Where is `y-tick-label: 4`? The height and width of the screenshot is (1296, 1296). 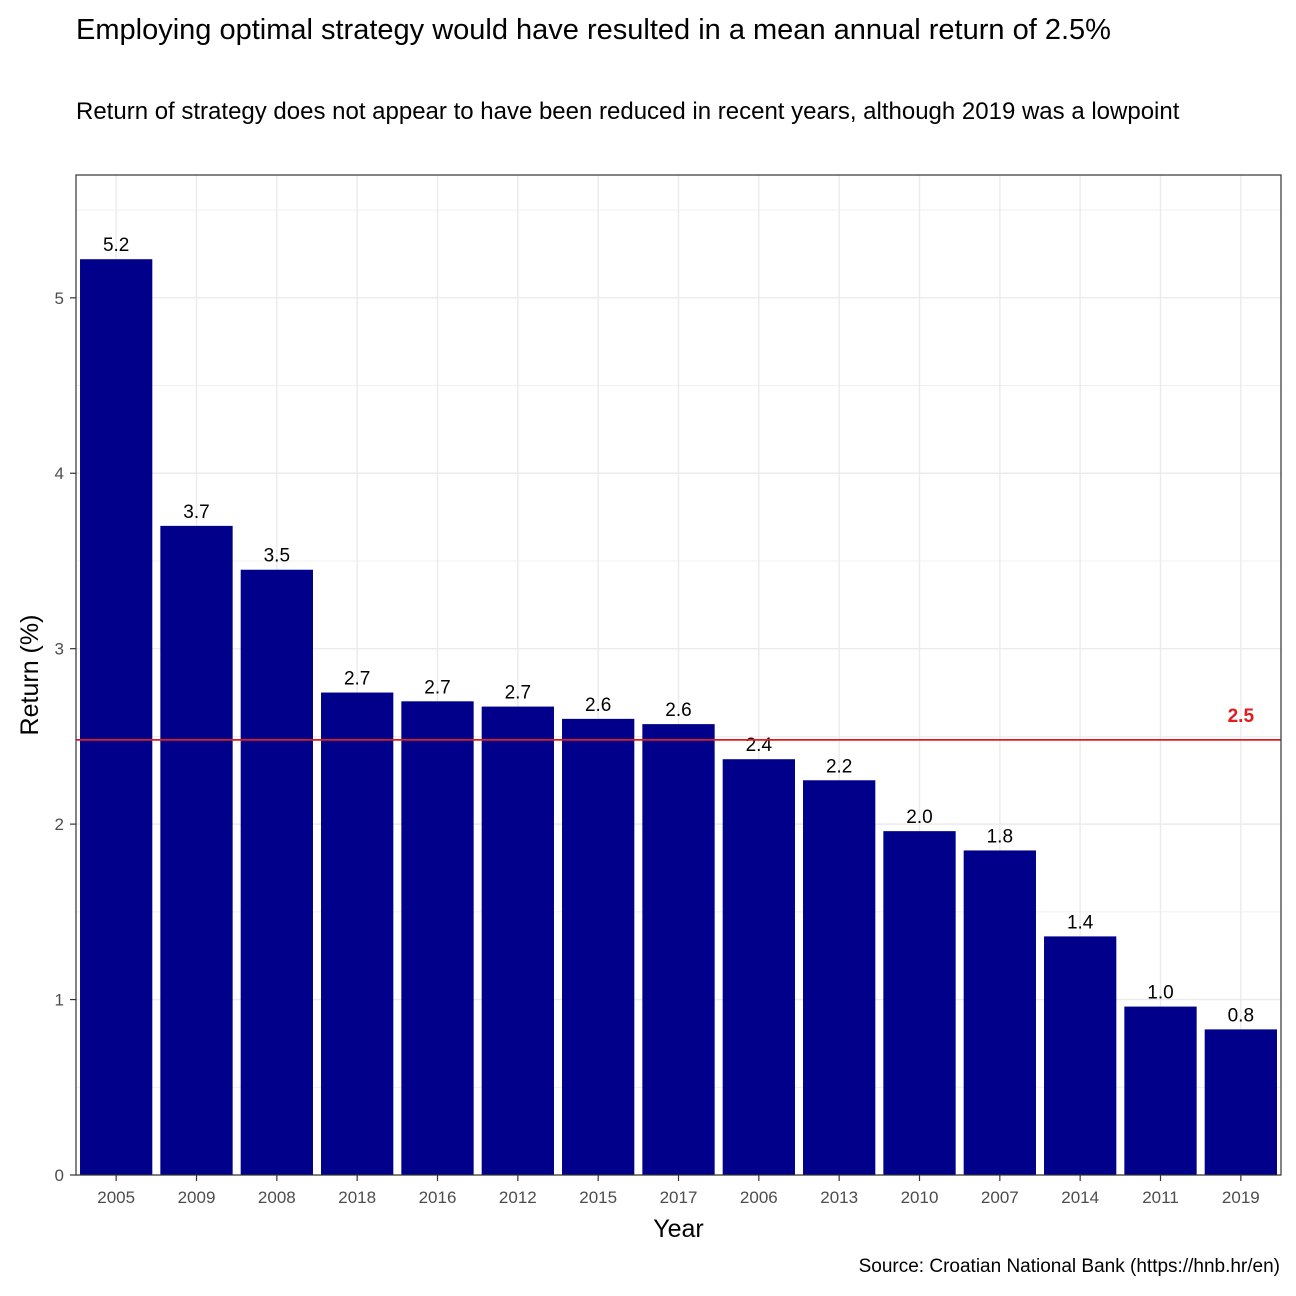 y-tick-label: 4 is located at coordinates (59, 473).